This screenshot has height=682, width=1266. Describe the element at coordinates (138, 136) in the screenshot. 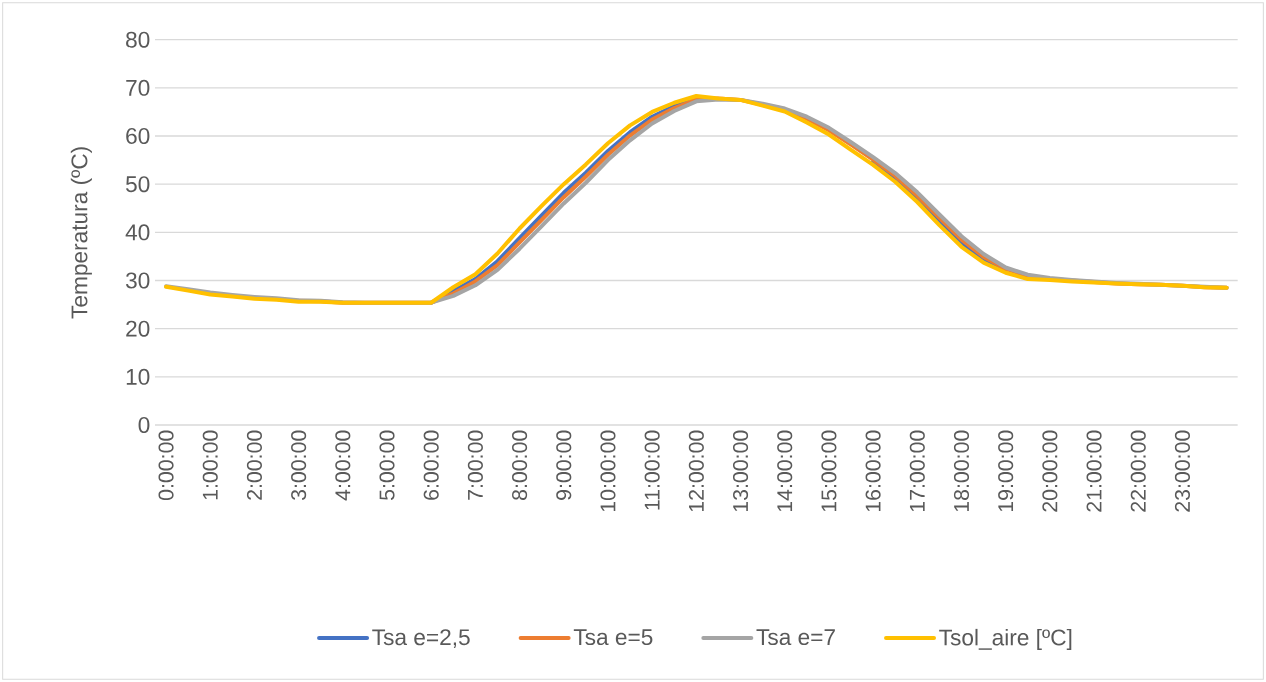

I see `y-tick-label: 60` at that location.